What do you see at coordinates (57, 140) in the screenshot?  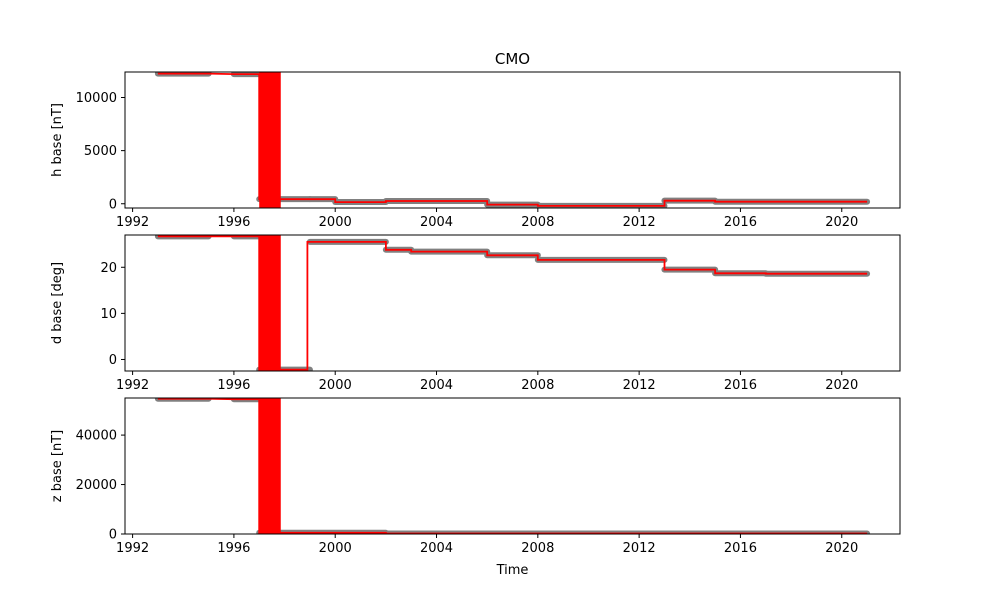 I see `y-axis-label: h base [nT]` at bounding box center [57, 140].